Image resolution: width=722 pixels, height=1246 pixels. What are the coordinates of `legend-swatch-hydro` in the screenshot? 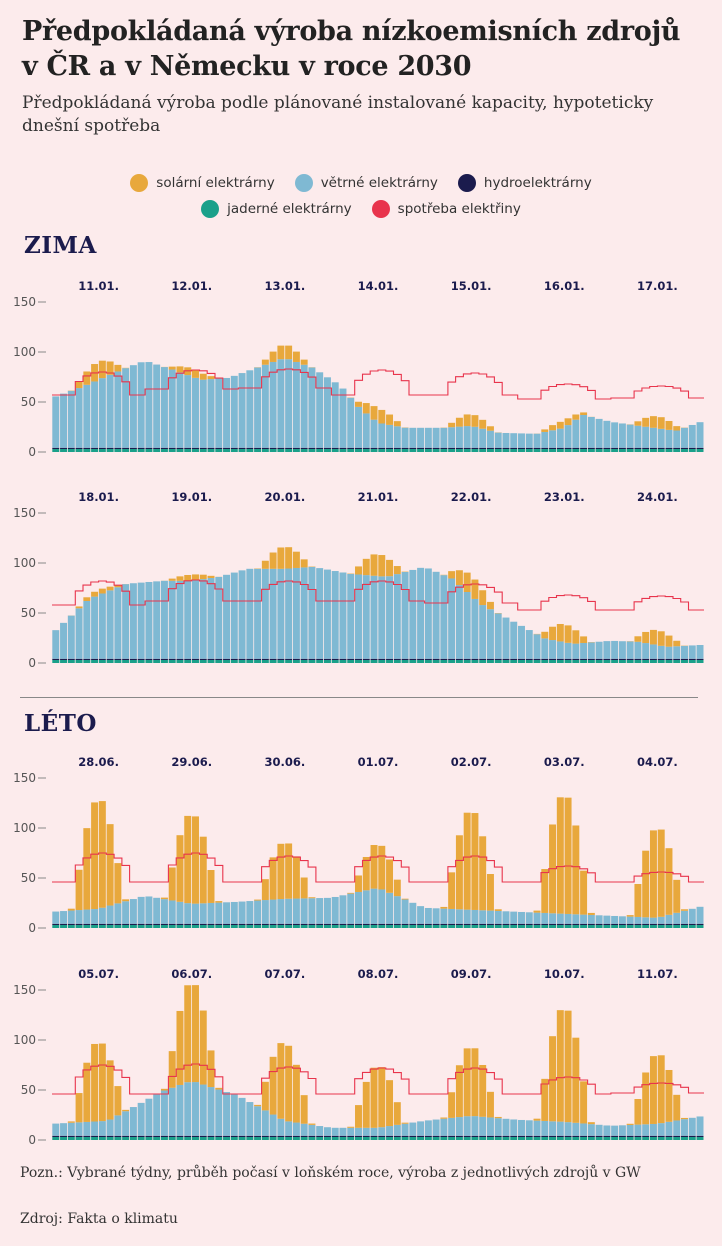 It's located at (466, 183).